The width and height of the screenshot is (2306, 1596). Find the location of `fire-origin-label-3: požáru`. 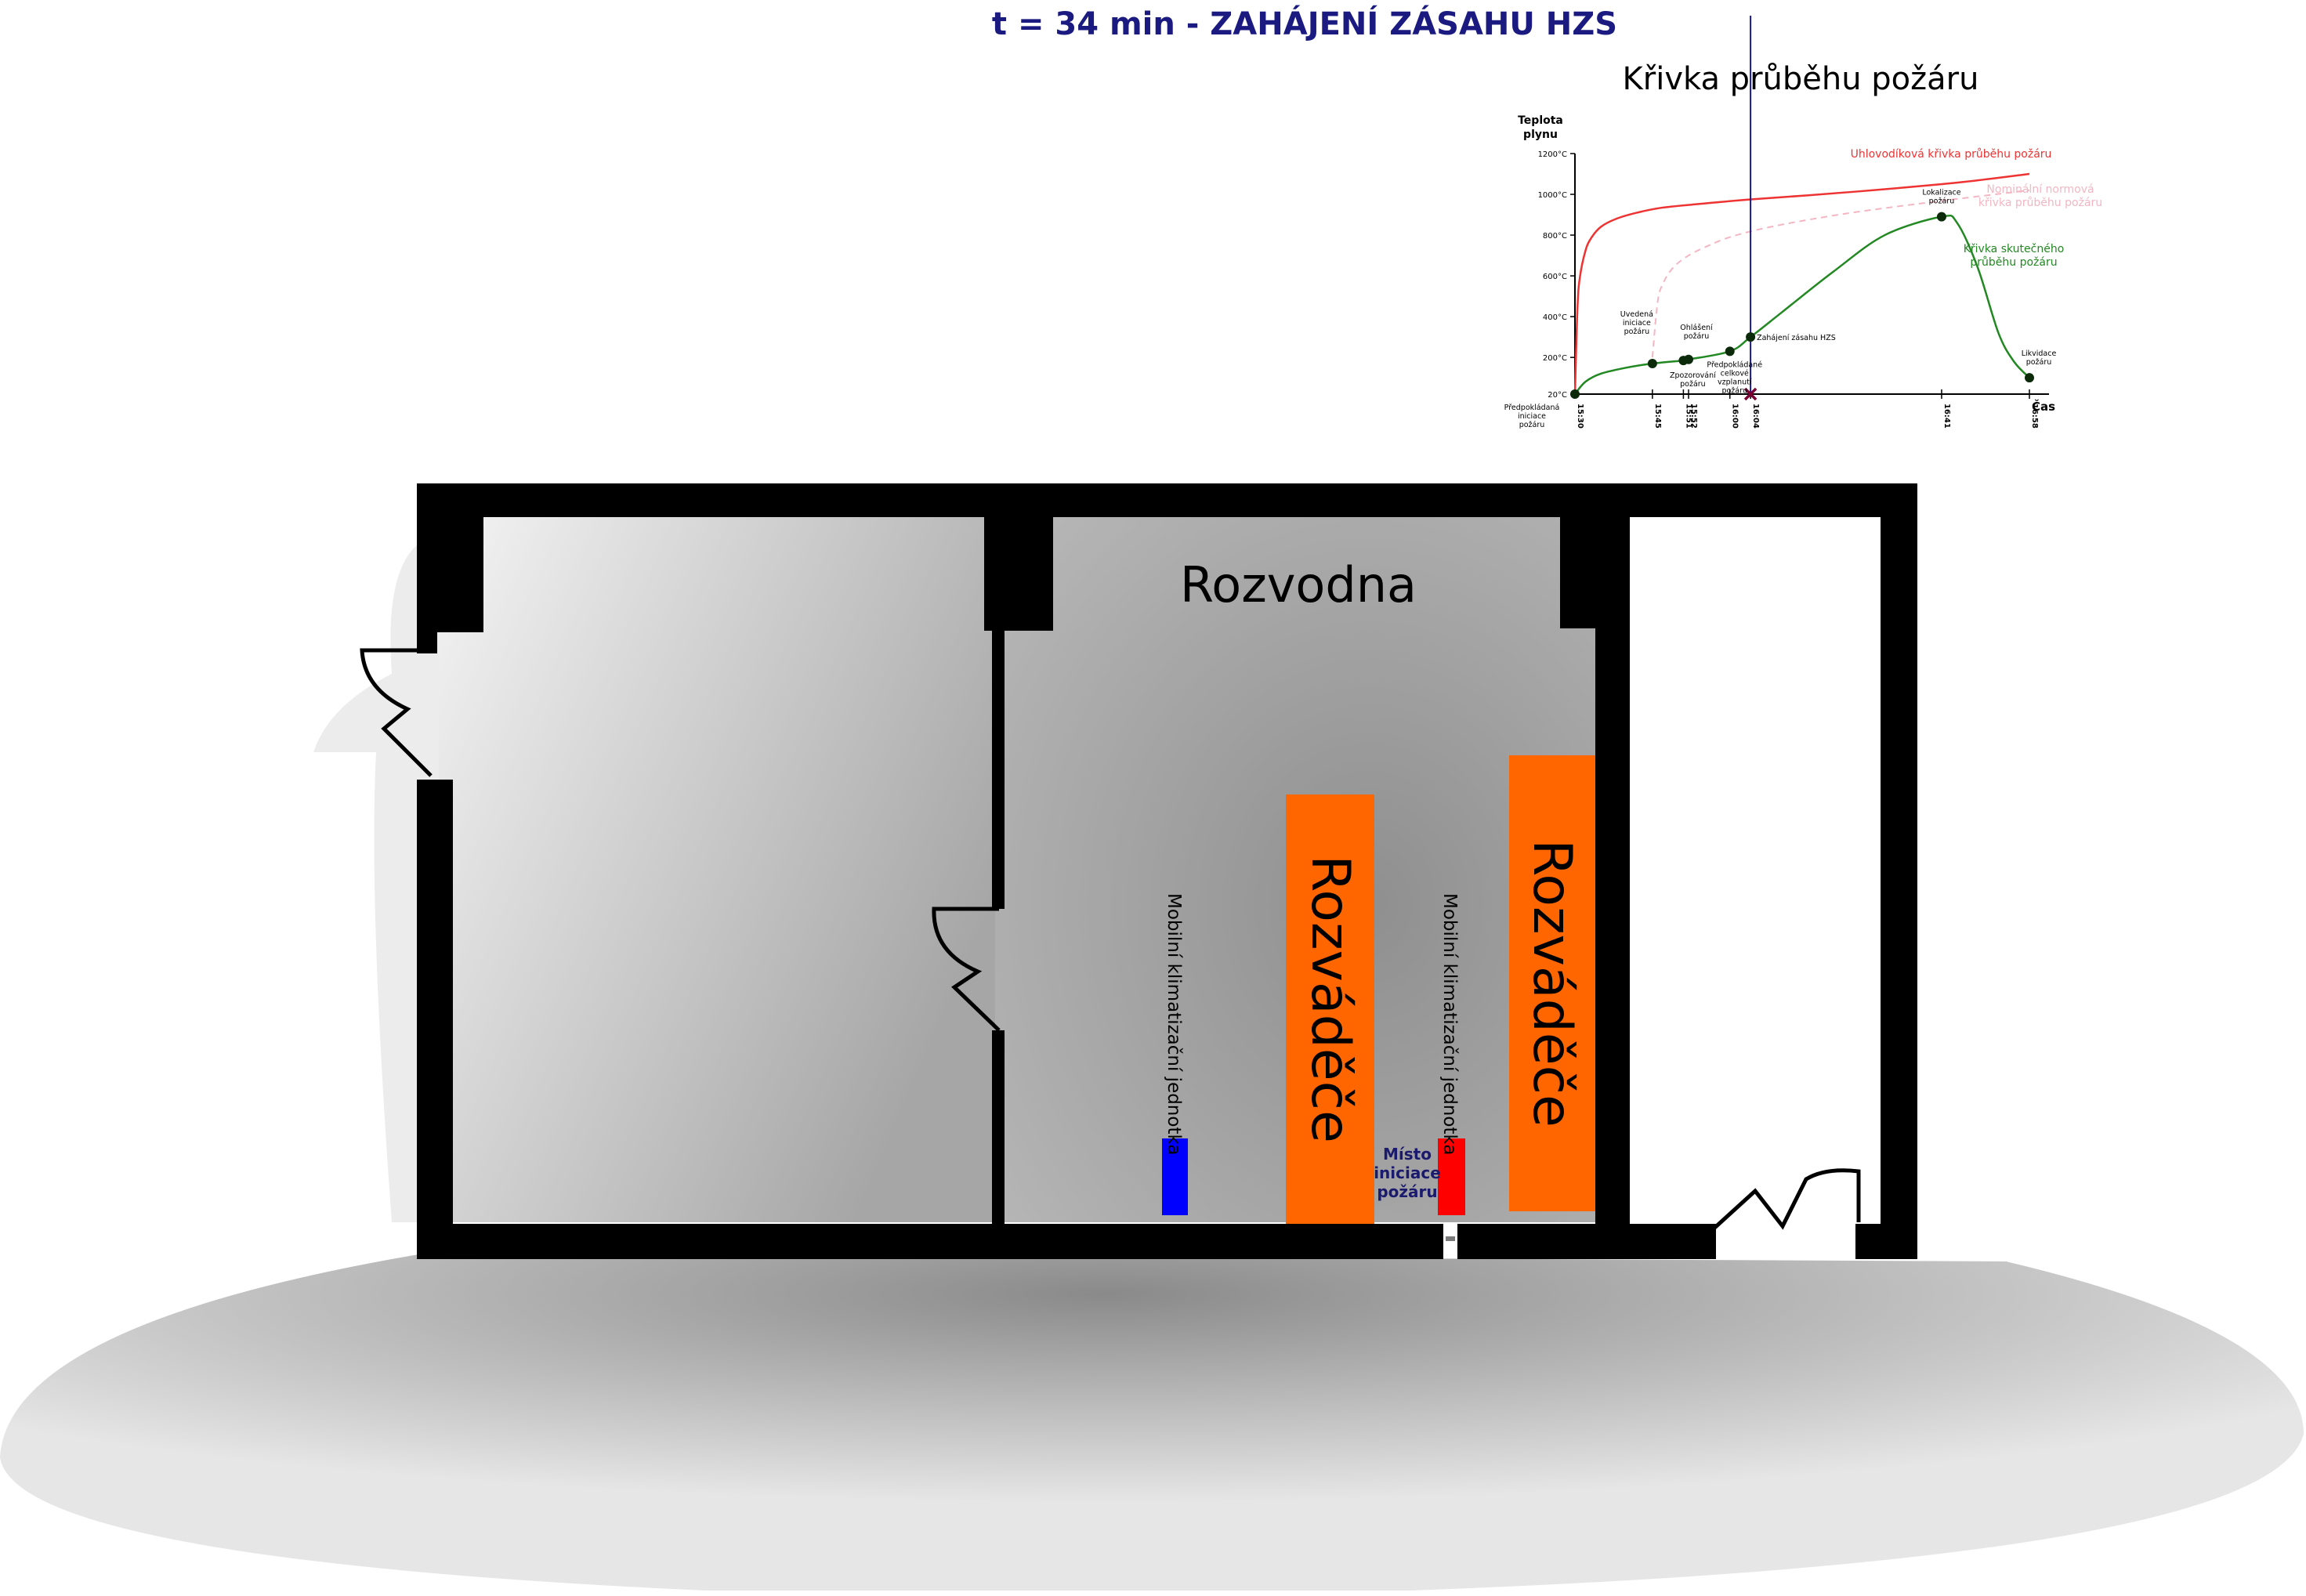

fire-origin-label-3: požáru is located at coordinates (1407, 1191).